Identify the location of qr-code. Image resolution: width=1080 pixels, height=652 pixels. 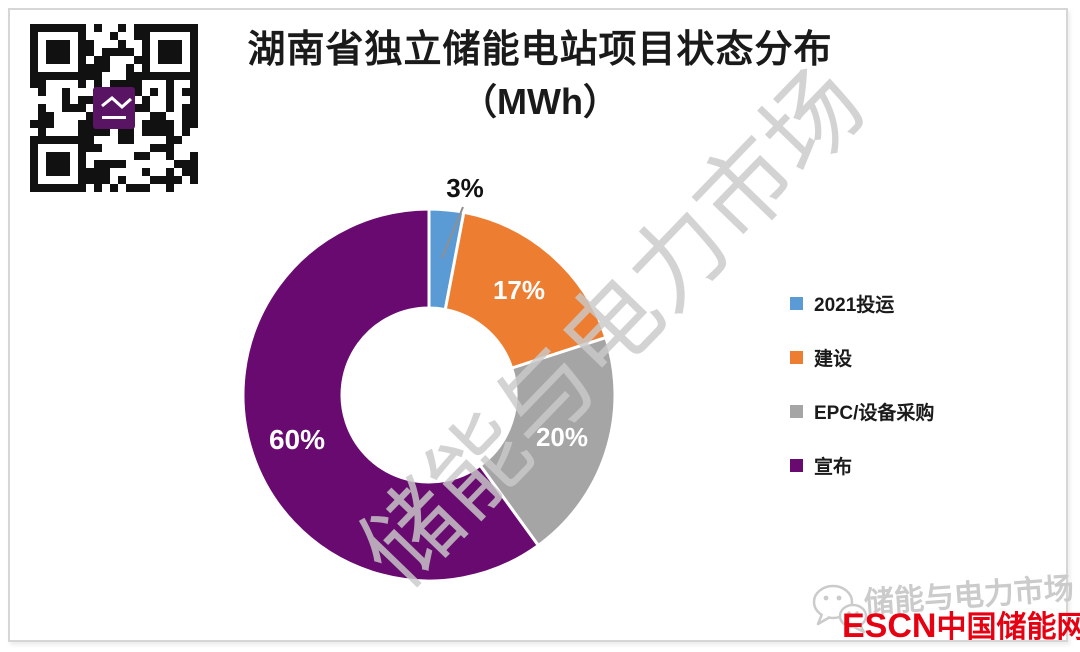
(114, 108).